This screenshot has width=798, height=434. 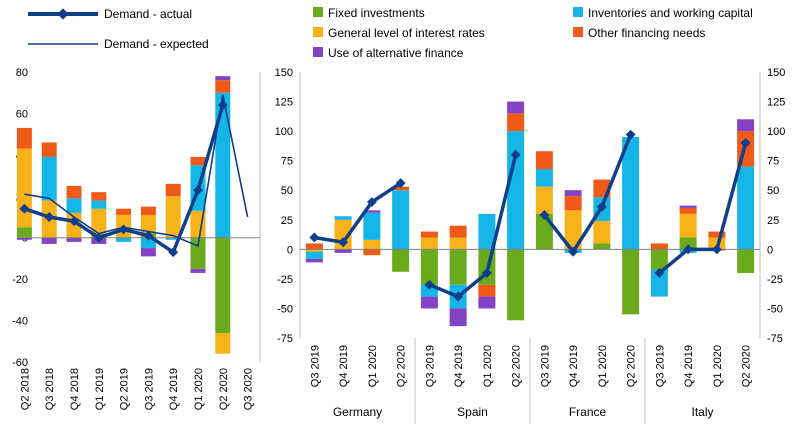 I want to click on left-y-tick-label: -40, so click(x=20, y=322).